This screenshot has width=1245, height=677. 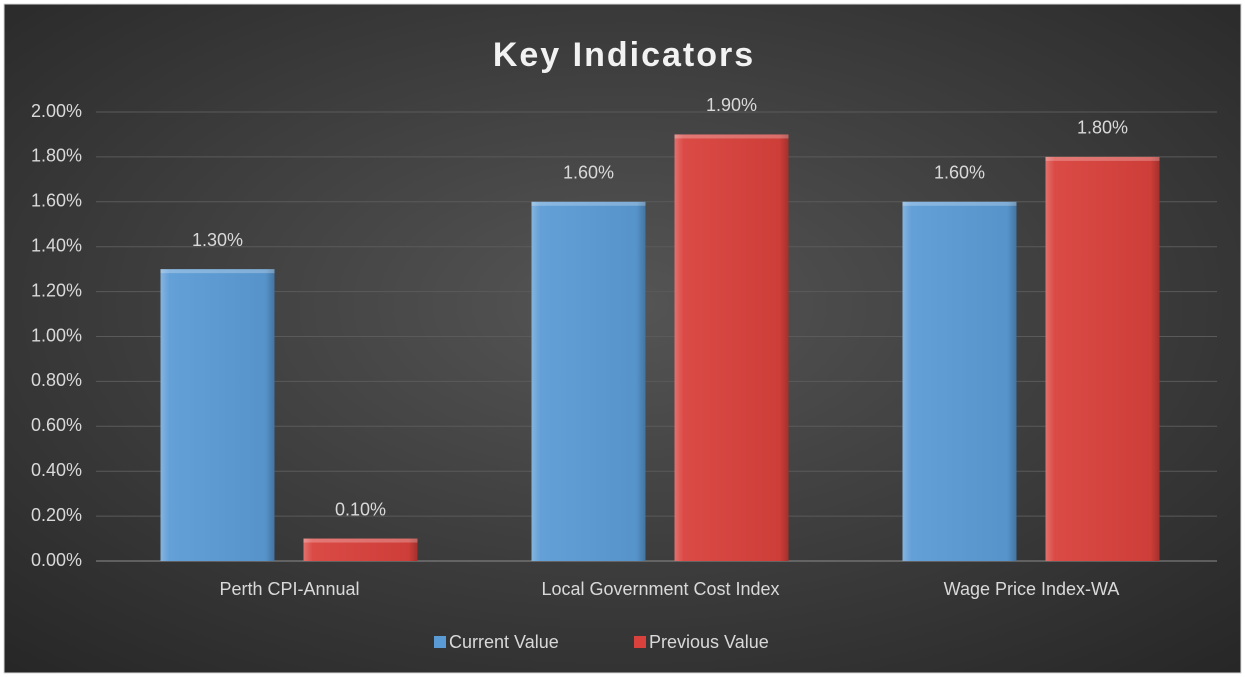 What do you see at coordinates (56, 245) in the screenshot?
I see `y-tick-label: 1.40%` at bounding box center [56, 245].